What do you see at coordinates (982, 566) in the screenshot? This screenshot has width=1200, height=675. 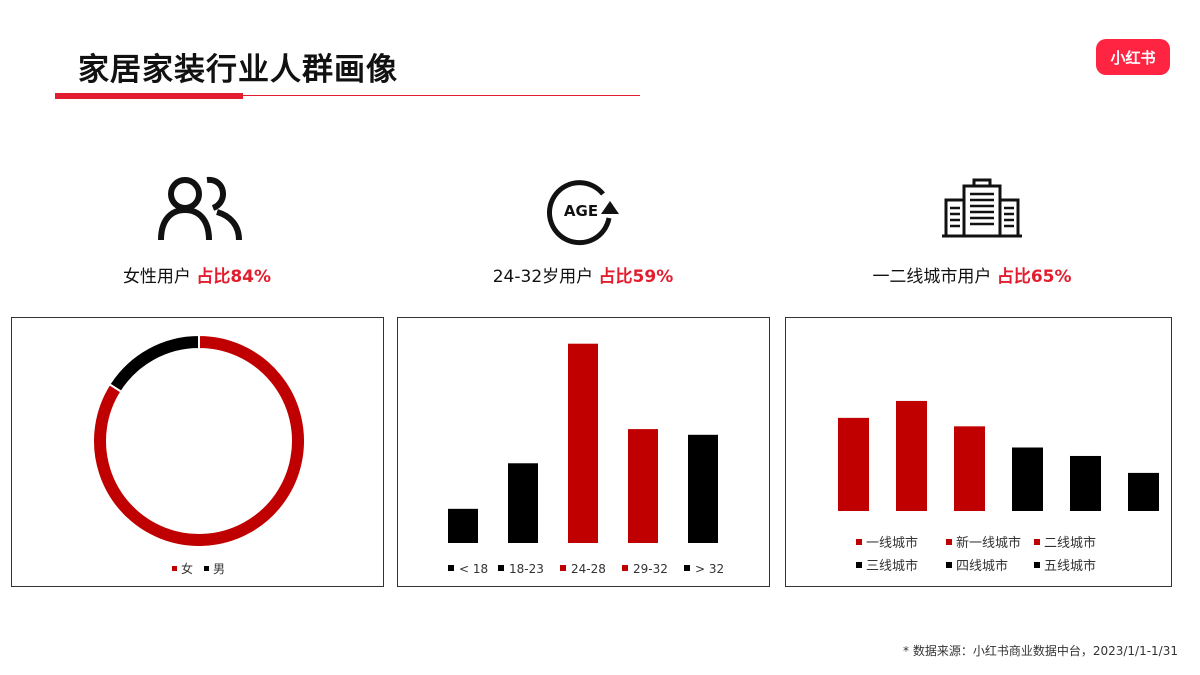 I see `legend-label-4: 四线城市` at bounding box center [982, 566].